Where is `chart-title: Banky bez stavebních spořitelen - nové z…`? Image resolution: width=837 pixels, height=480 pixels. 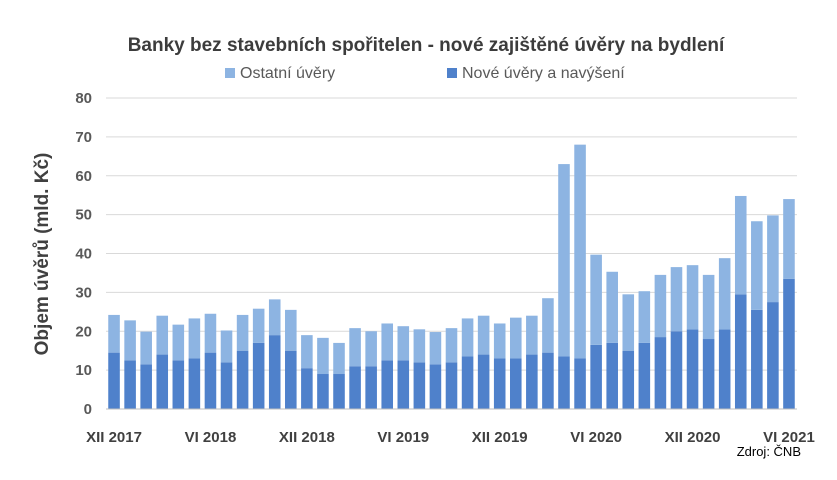
chart-title: Banky bez stavebních spořitelen - nové z… is located at coordinates (426, 45).